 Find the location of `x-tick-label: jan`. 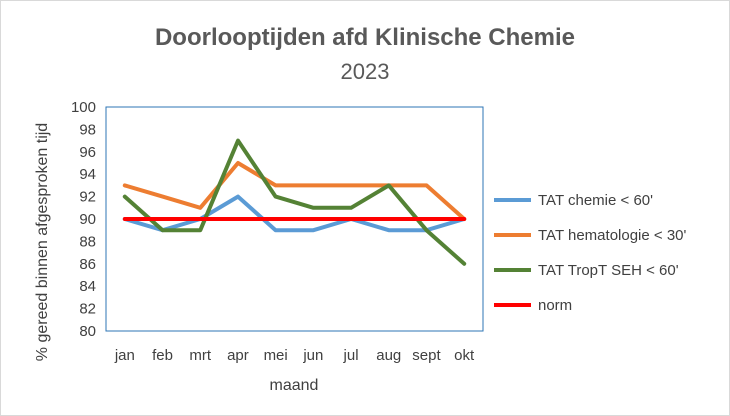

x-tick-label: jan is located at coordinates (124, 355).